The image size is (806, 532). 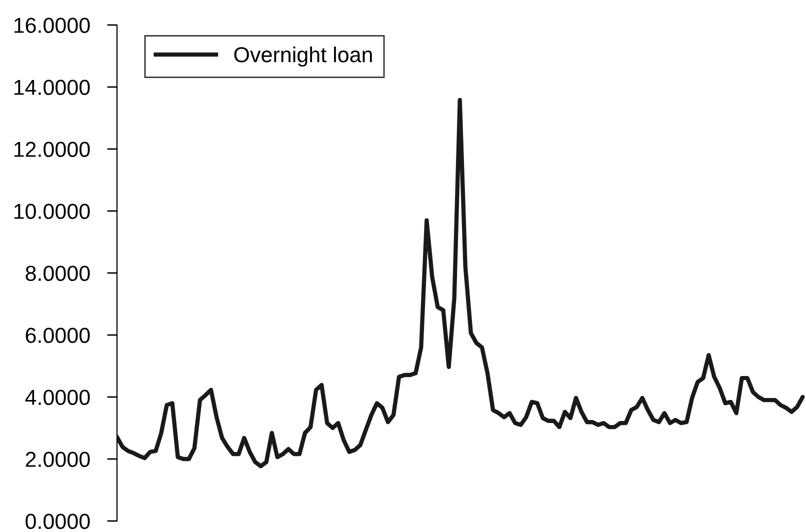 What do you see at coordinates (58, 336) in the screenshot?
I see `y-tick-label: 6.0000` at bounding box center [58, 336].